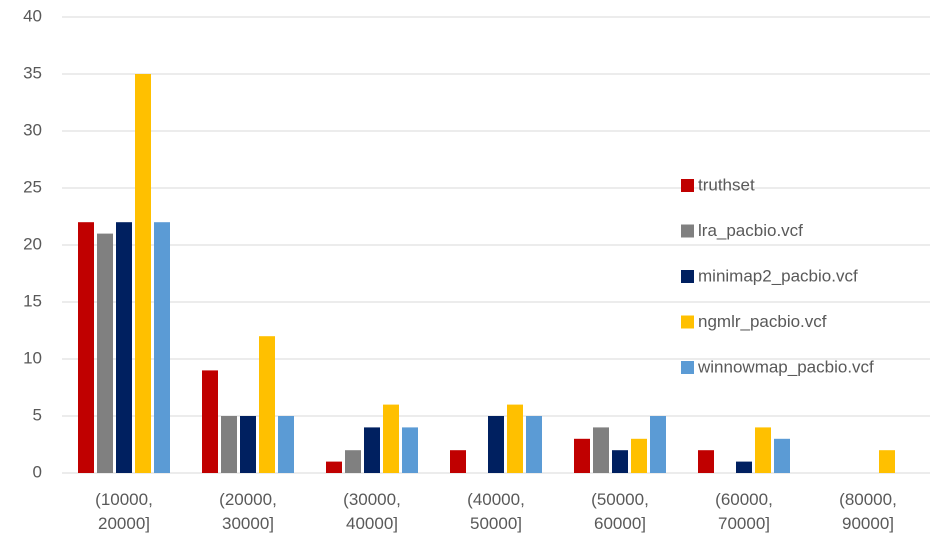 Image resolution: width=936 pixels, height=549 pixels. What do you see at coordinates (750, 230) in the screenshot?
I see `legend-label: lra_pacbio.vcf` at bounding box center [750, 230].